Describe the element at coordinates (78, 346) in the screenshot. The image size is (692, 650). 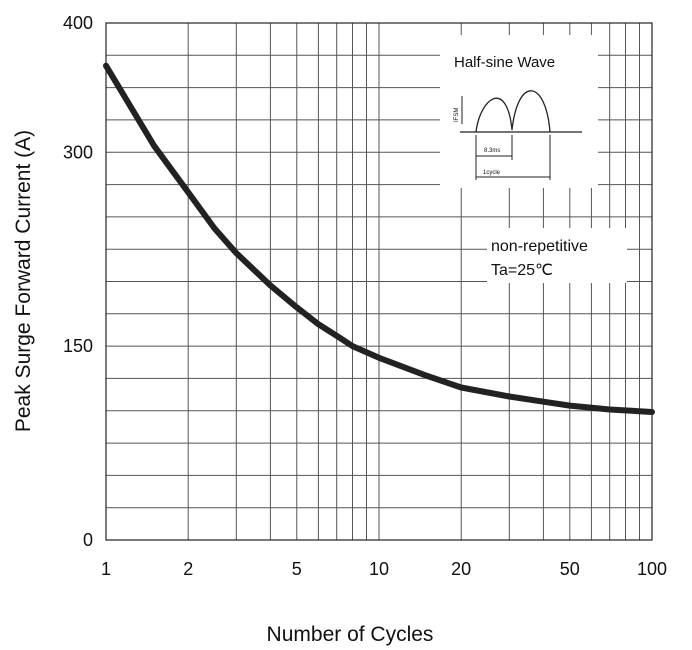
I see `y-tick-label: 150` at that location.